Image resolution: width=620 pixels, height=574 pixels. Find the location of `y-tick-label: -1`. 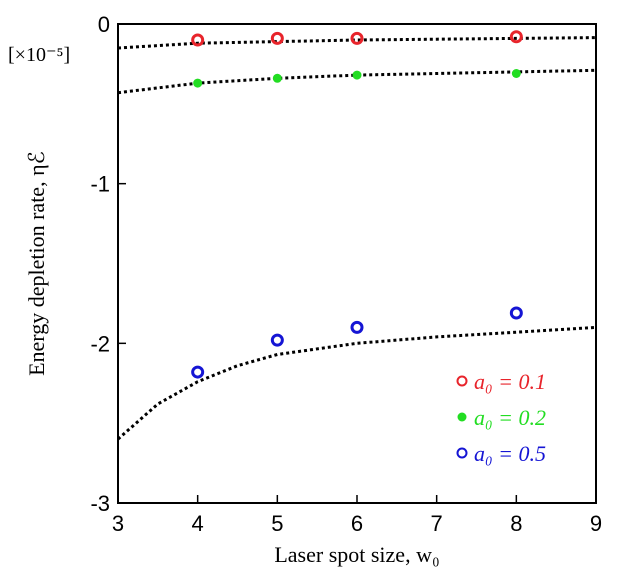

y-tick-label: -1 is located at coordinates (100, 184).